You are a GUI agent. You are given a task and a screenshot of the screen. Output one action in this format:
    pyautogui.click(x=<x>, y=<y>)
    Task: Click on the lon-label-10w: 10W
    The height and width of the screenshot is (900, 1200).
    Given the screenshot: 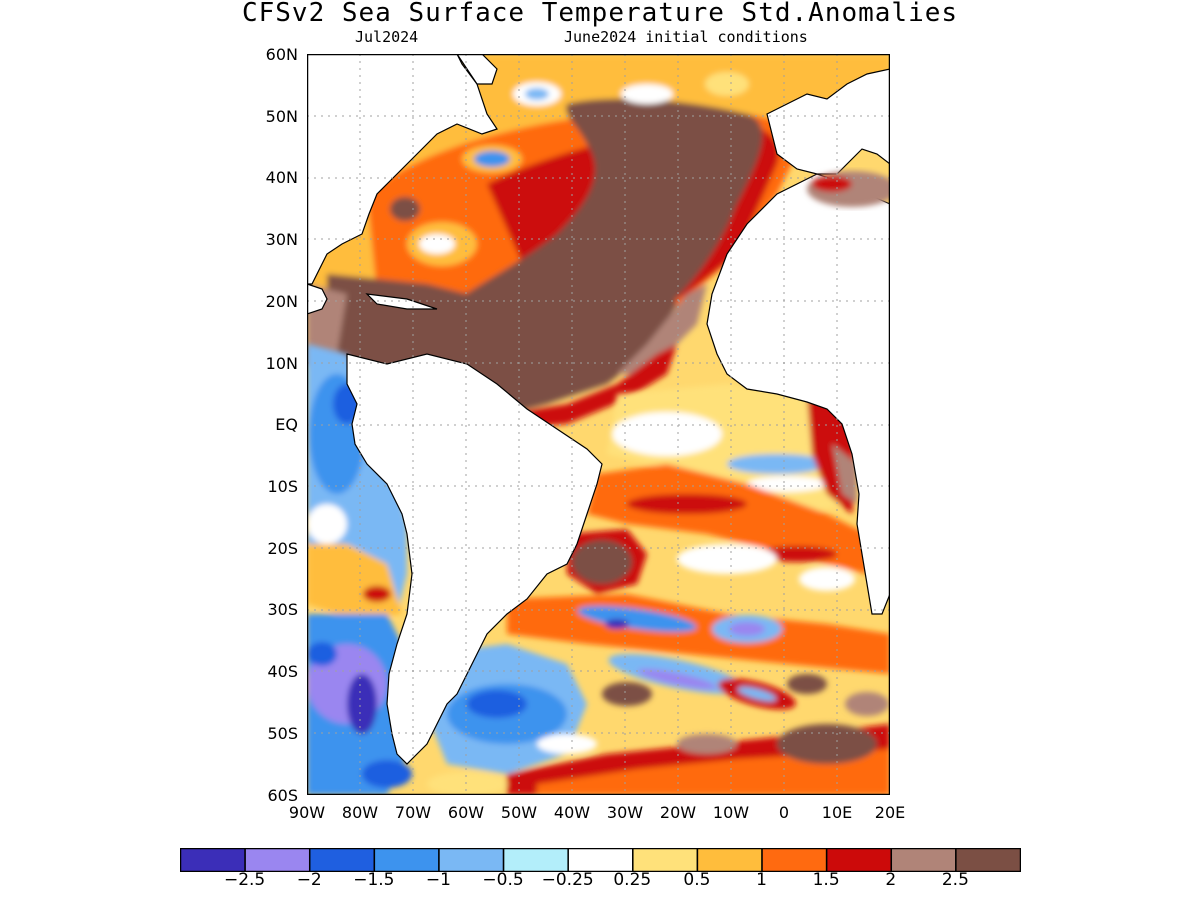 What is the action you would take?
    pyautogui.click(x=731, y=812)
    